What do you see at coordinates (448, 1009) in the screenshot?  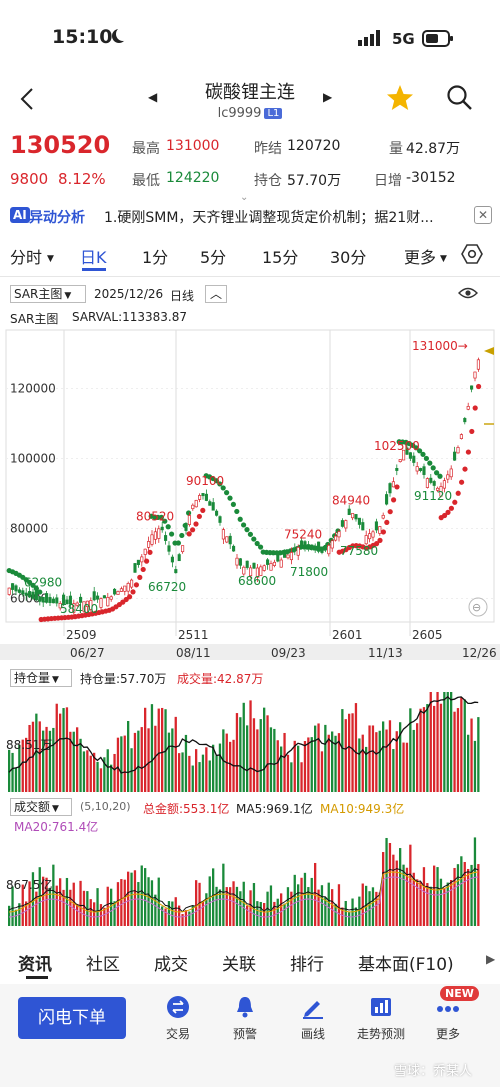 I see `more-icon` at bounding box center [448, 1009].